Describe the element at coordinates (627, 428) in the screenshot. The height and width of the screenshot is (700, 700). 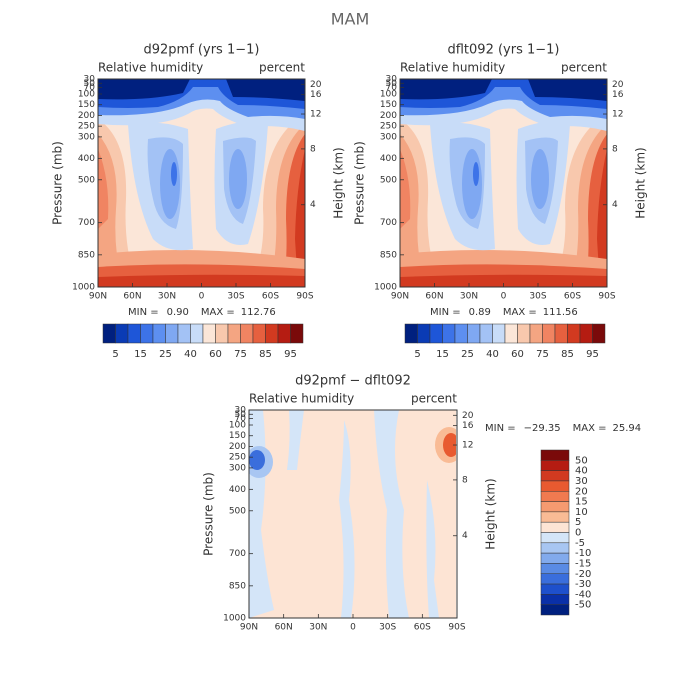
I see `min-max-max: 25.94` at that location.